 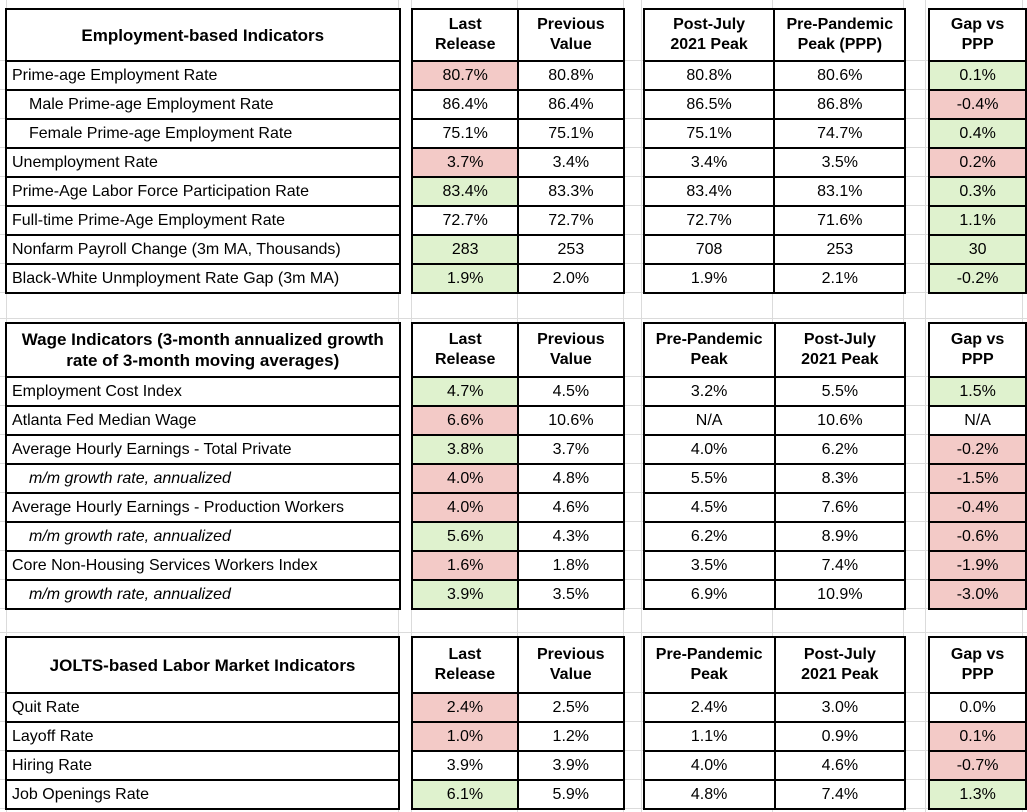 I want to click on indicator-label-cell: Full-time Prime-Age Employment Rate, so click(x=203, y=220).